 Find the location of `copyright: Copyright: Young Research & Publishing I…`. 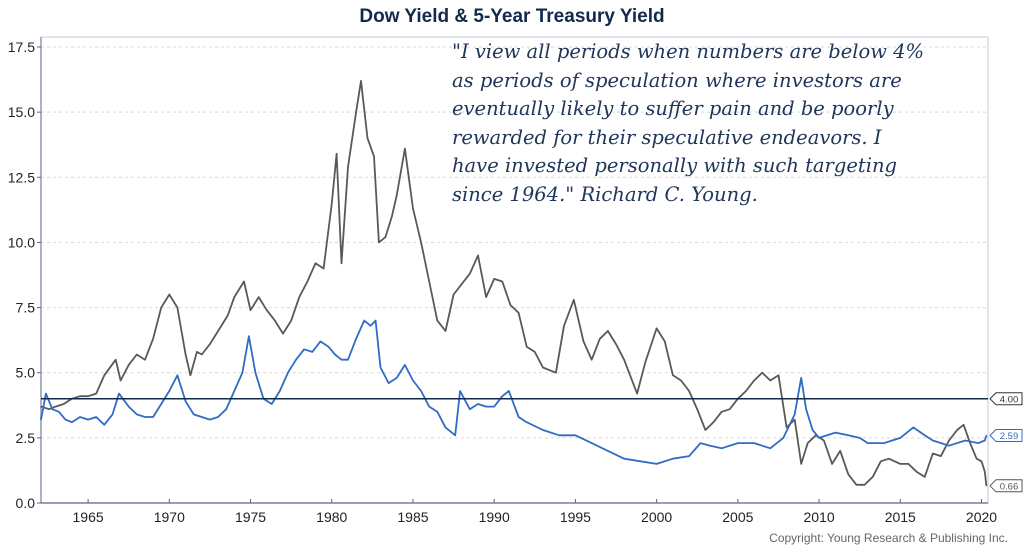

copyright: Copyright: Young Research & Publishing I… is located at coordinates (888, 538).